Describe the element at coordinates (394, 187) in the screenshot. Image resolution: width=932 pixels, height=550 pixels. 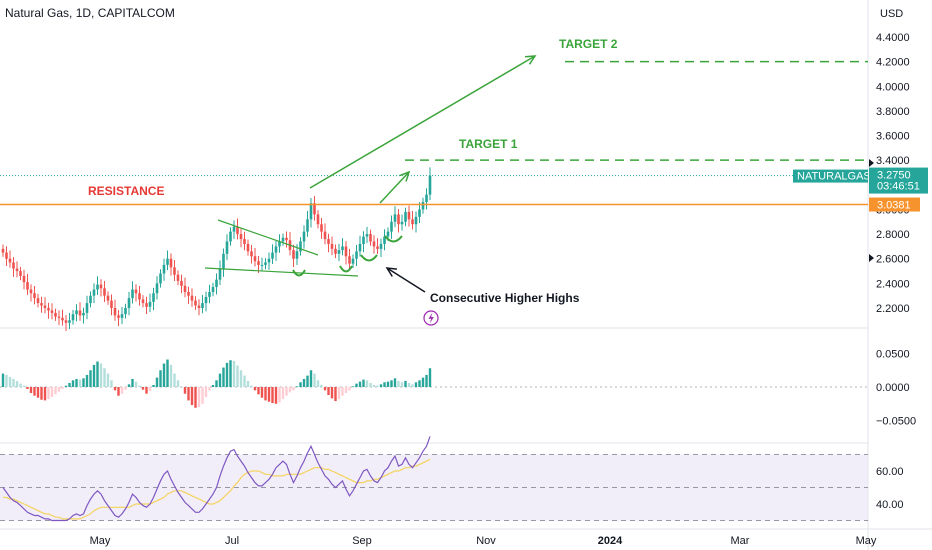
I see `target1-arrow` at that location.